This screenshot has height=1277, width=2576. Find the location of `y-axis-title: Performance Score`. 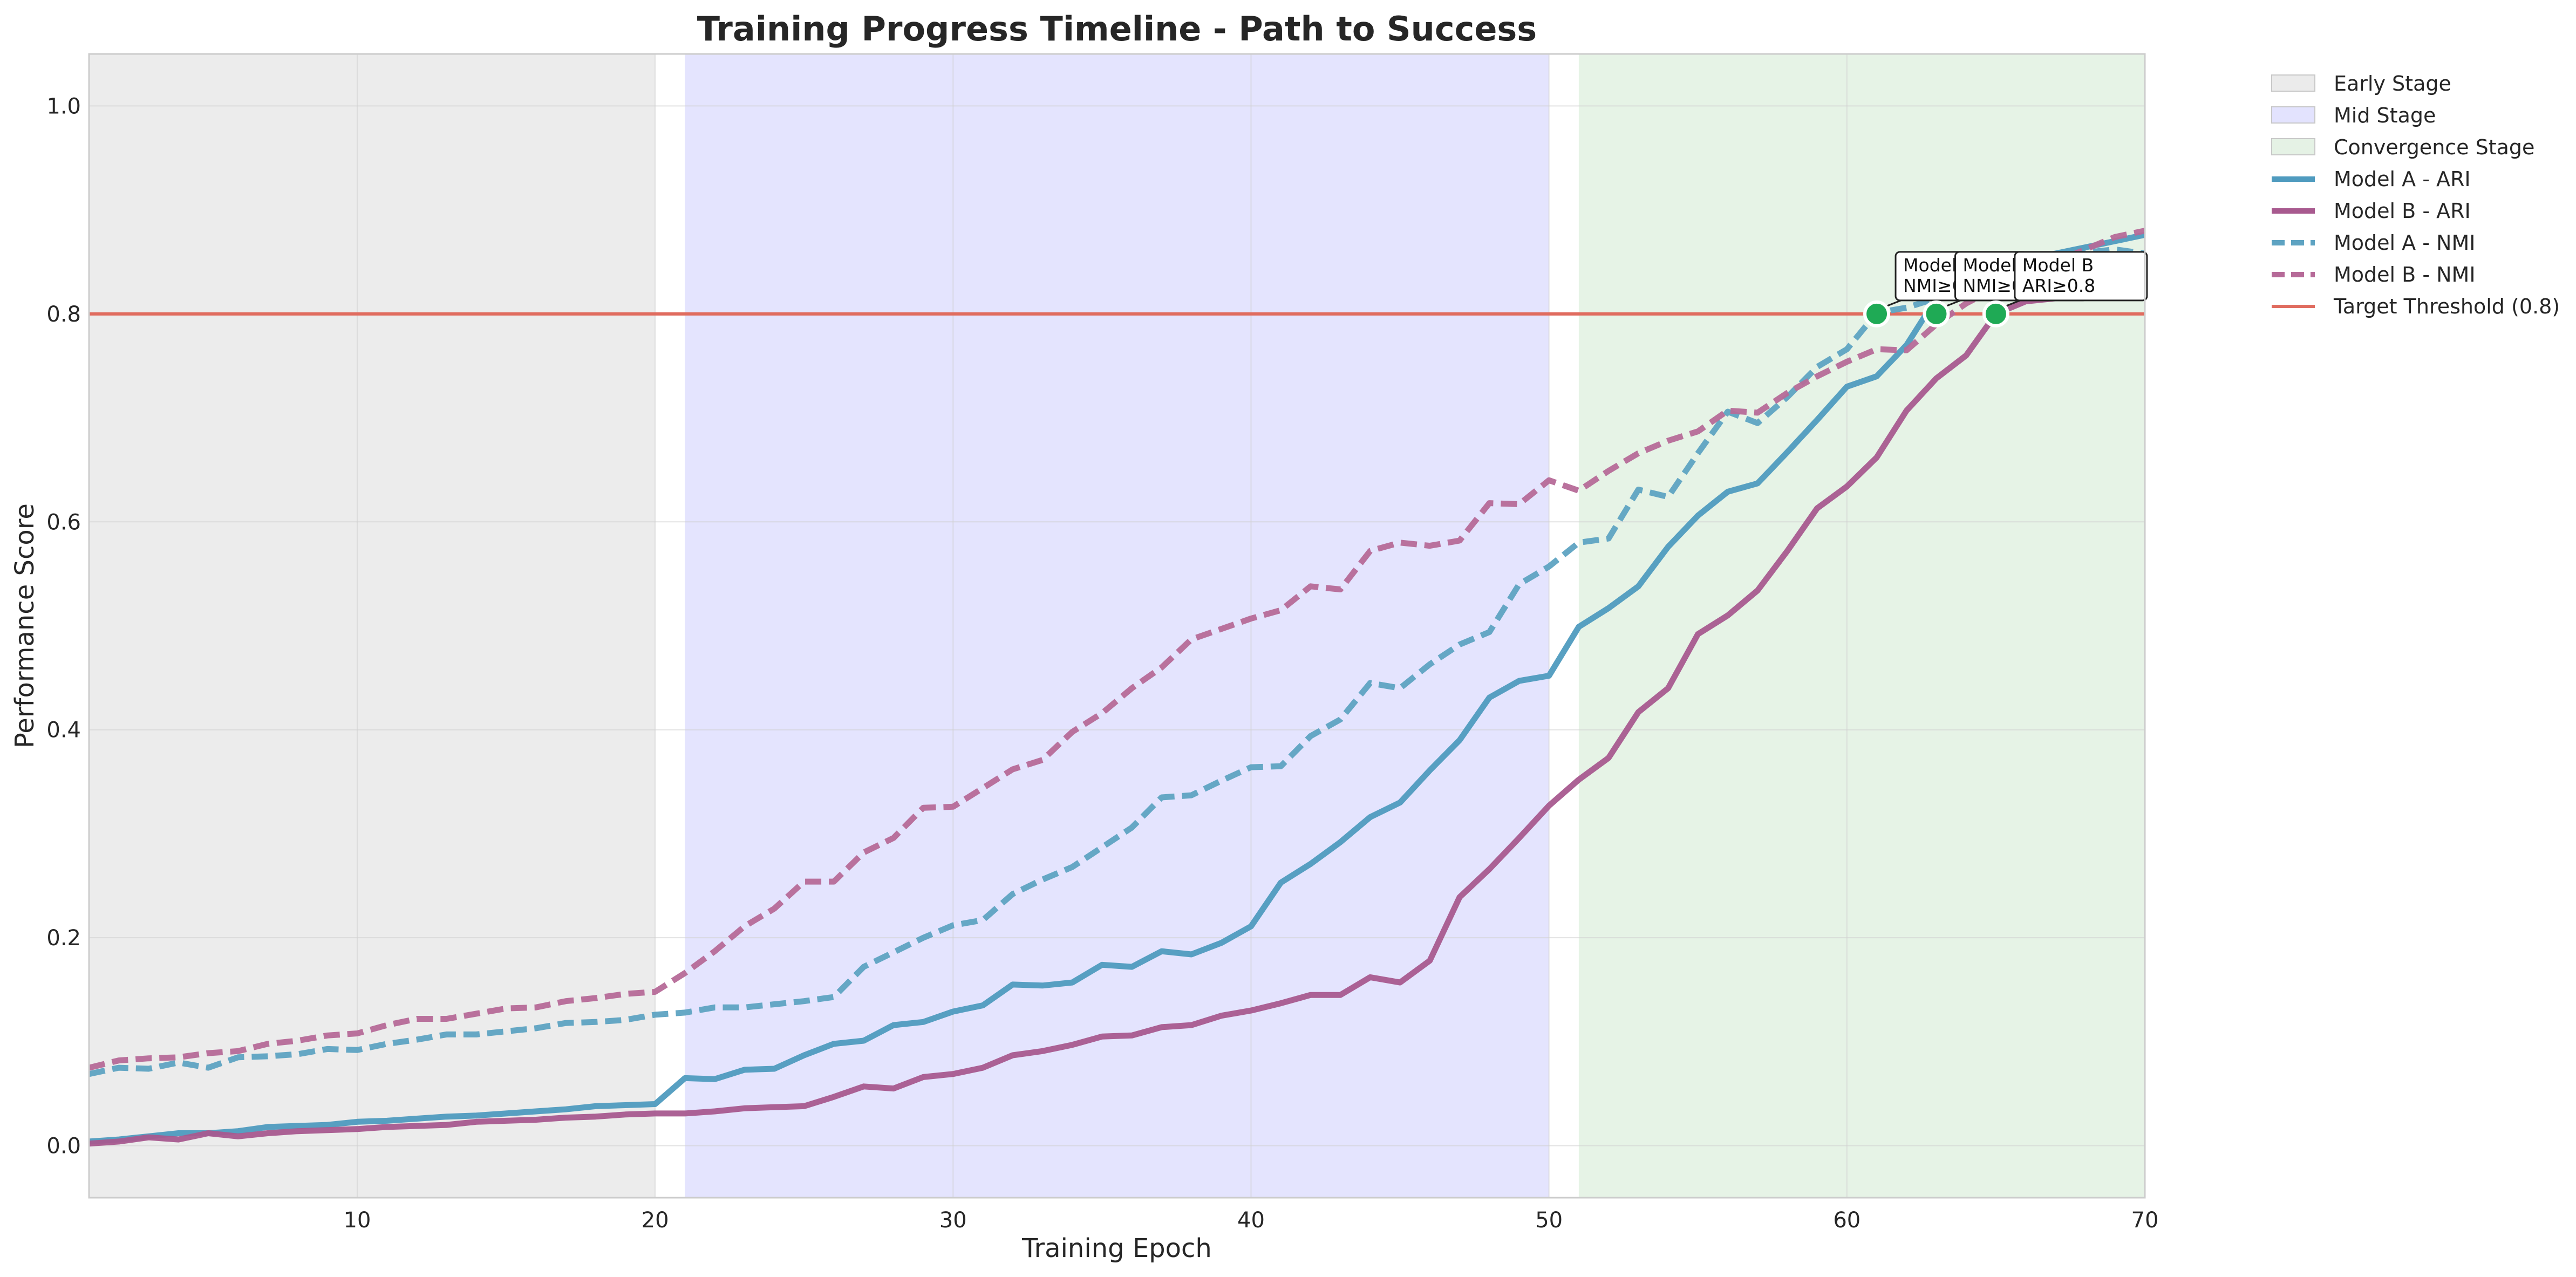

y-axis-title: Performance Score is located at coordinates (25, 625).